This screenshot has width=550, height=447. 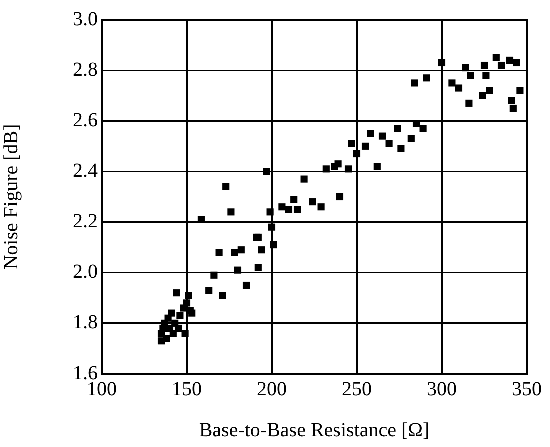 I want to click on y-tick-label: 3.0, so click(x=85, y=19).